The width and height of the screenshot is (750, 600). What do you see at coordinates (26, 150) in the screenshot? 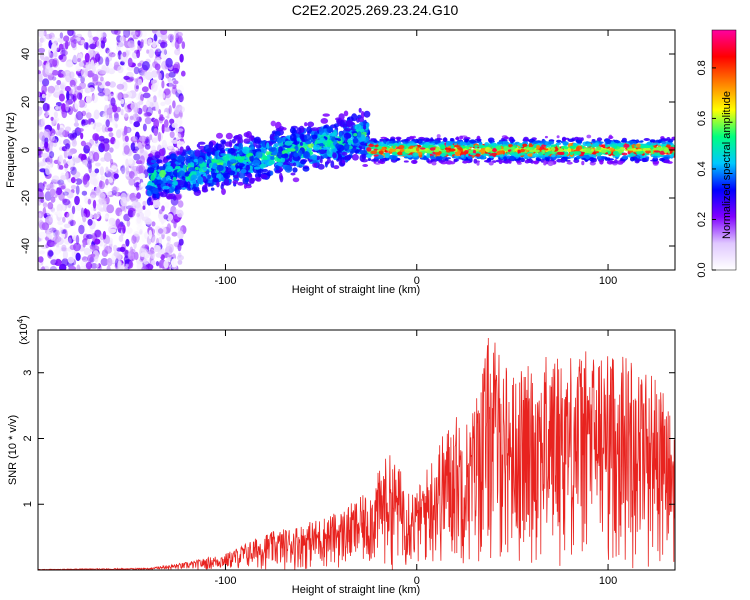
I see `y-tick-label: 0` at bounding box center [26, 150].